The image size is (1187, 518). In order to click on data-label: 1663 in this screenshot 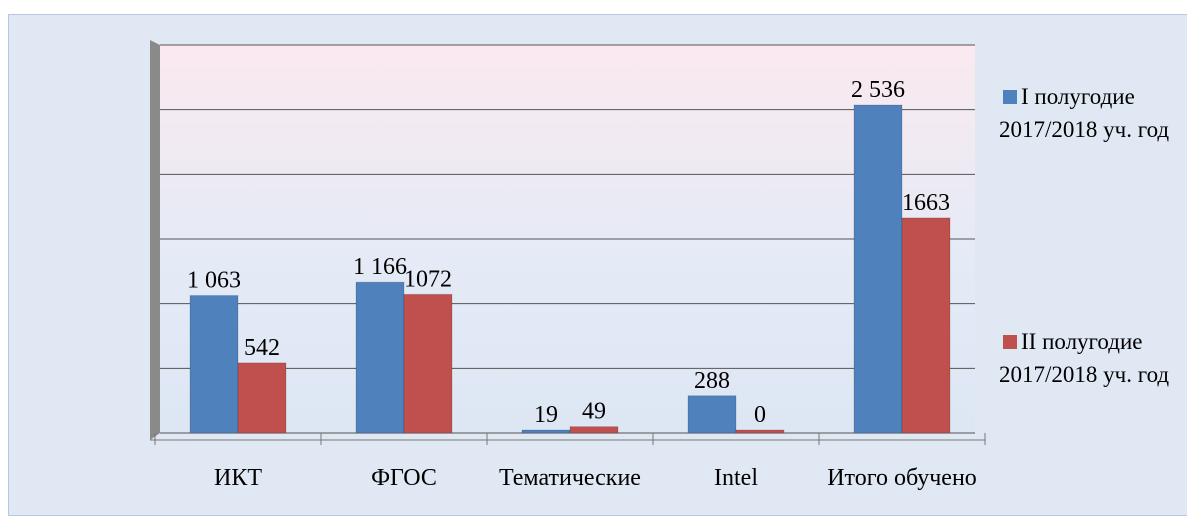, I will do `click(926, 203)`.